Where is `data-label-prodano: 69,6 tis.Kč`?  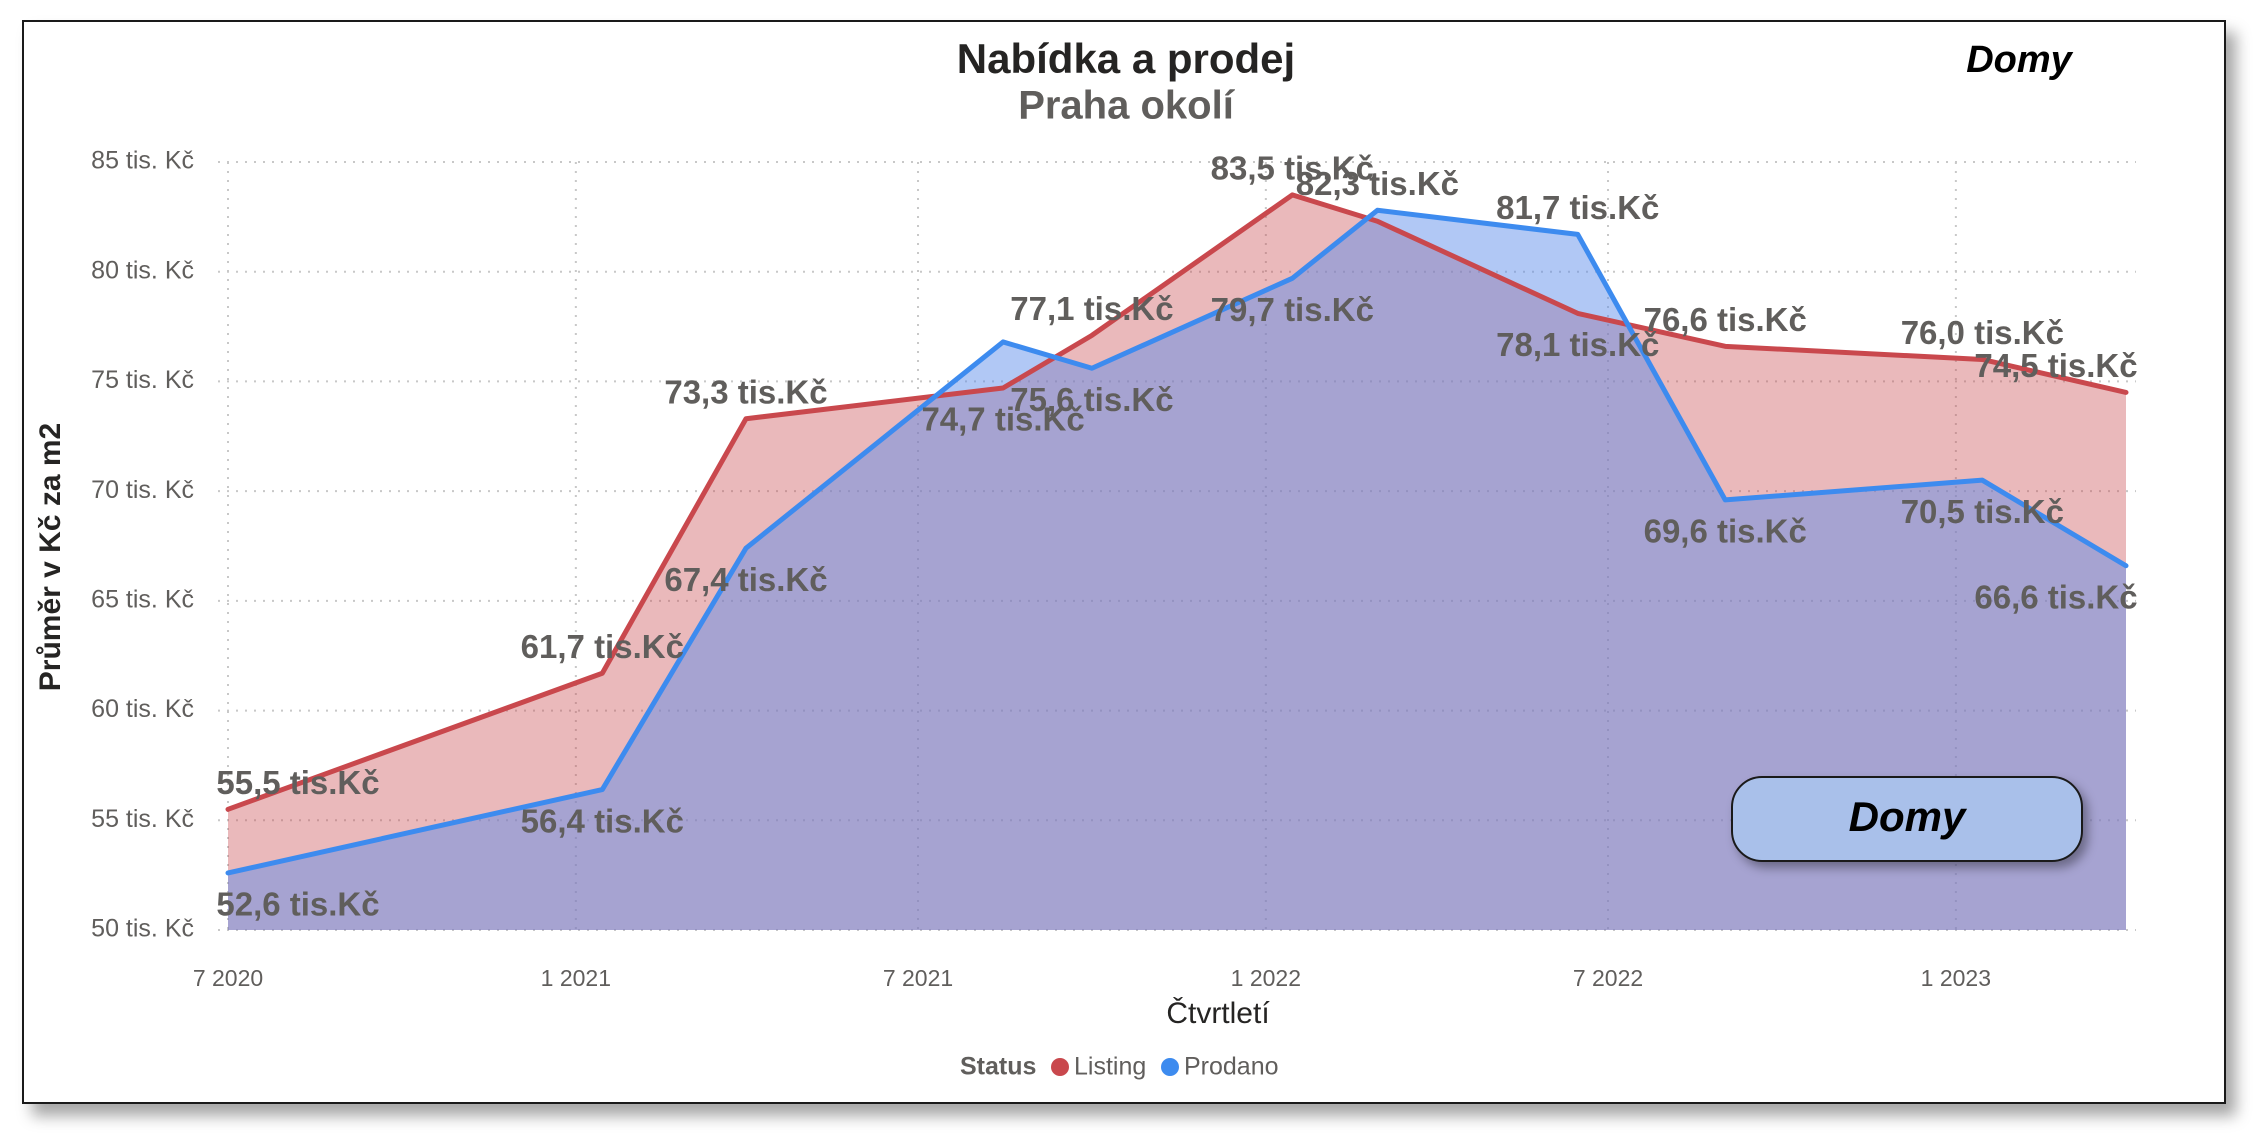
data-label-prodano: 69,6 tis.Kč is located at coordinates (1725, 531).